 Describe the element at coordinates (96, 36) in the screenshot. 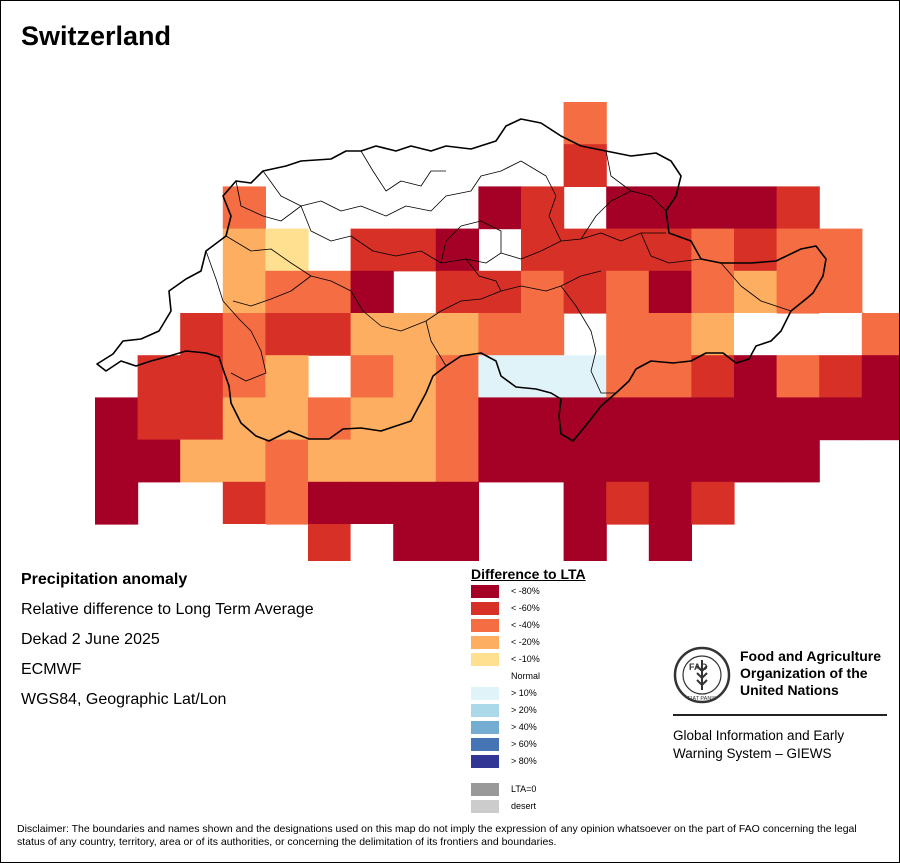

I see `map-title: Switzerland` at that location.